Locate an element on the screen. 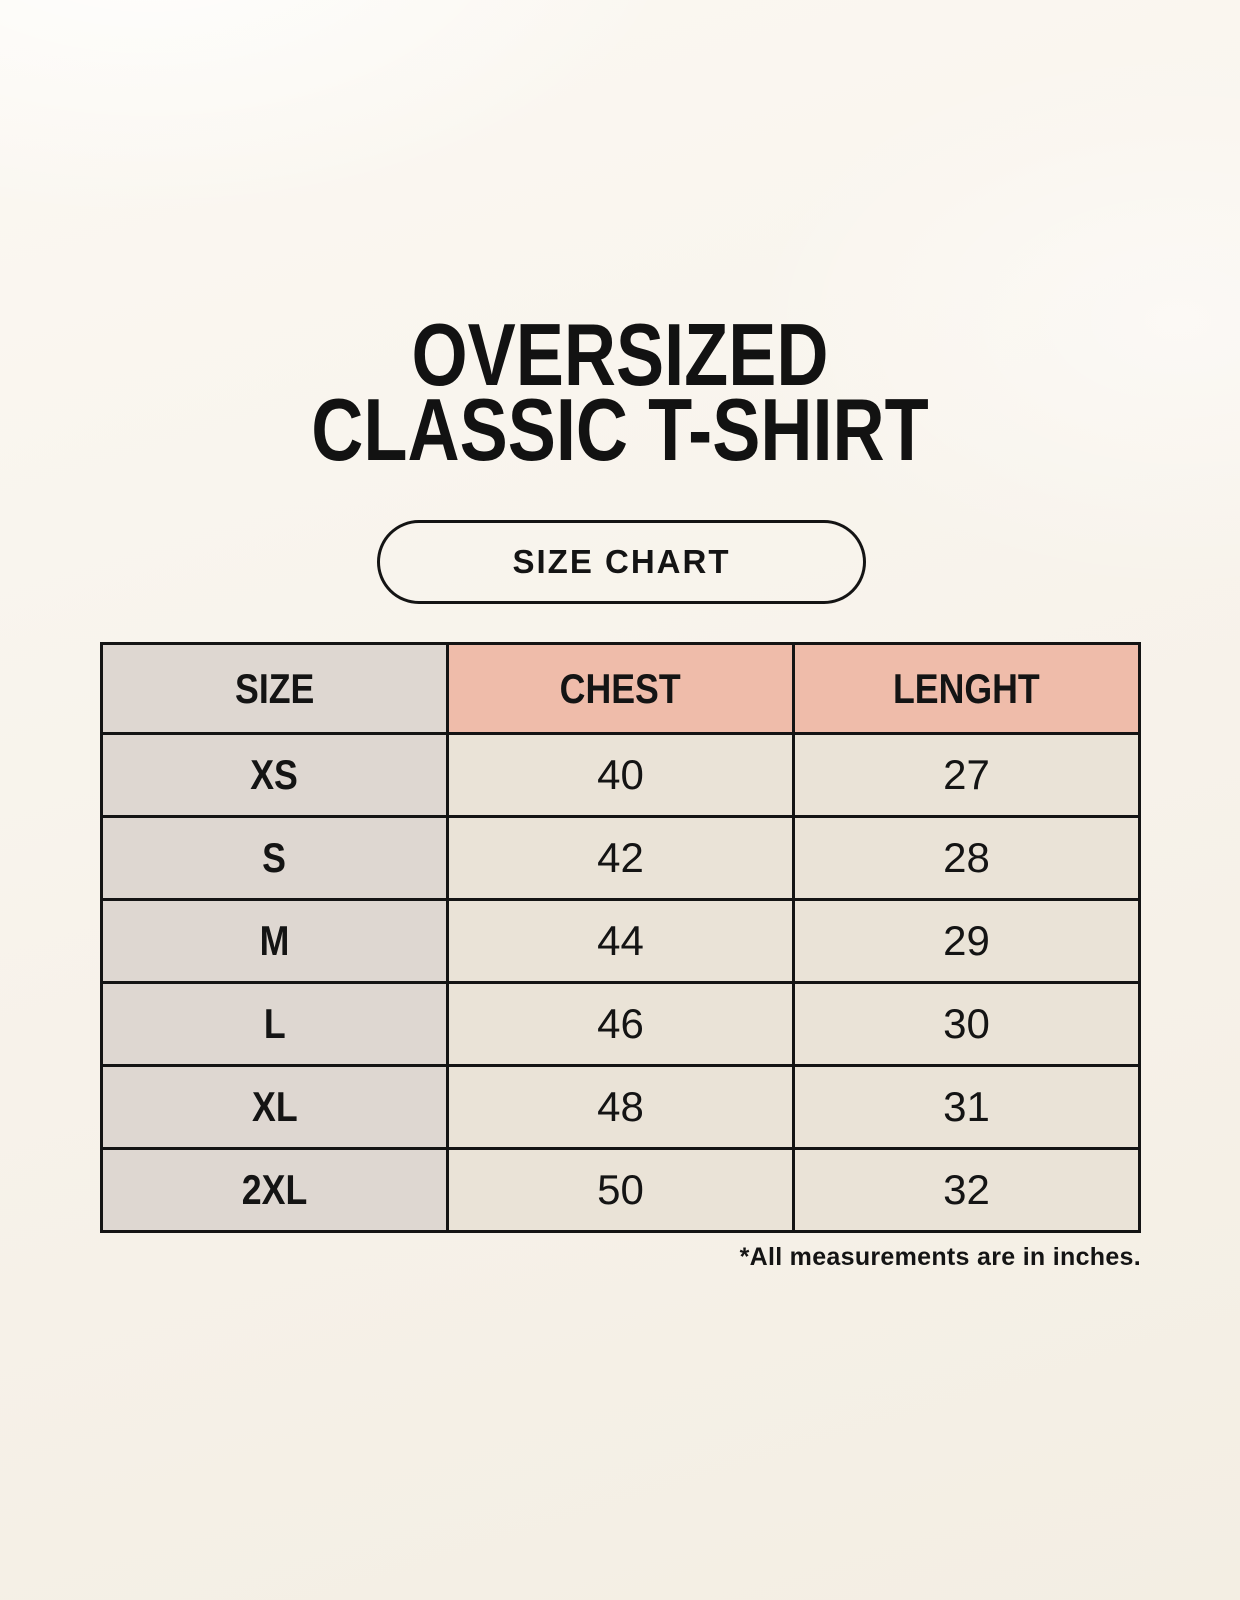 This screenshot has height=1600, width=1240. header-cell-size: SIZE is located at coordinates (274, 688).